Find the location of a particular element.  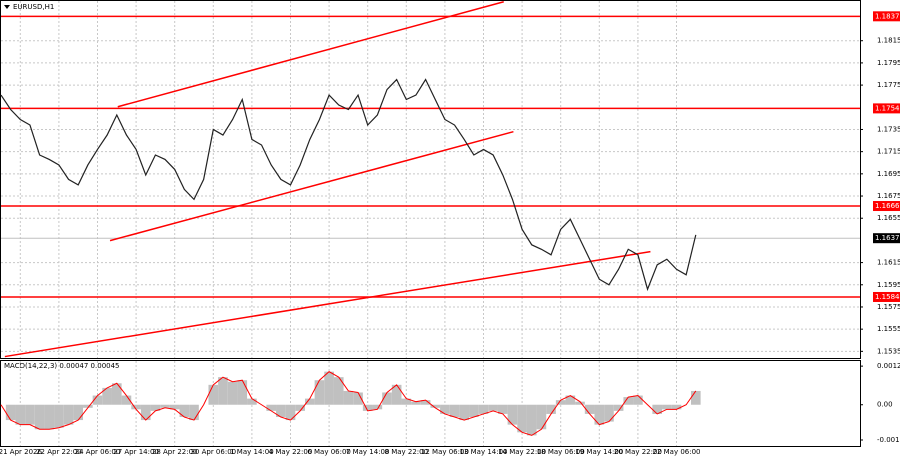

x-tick-label: 12 May 06:00 is located at coordinates (445, 452).